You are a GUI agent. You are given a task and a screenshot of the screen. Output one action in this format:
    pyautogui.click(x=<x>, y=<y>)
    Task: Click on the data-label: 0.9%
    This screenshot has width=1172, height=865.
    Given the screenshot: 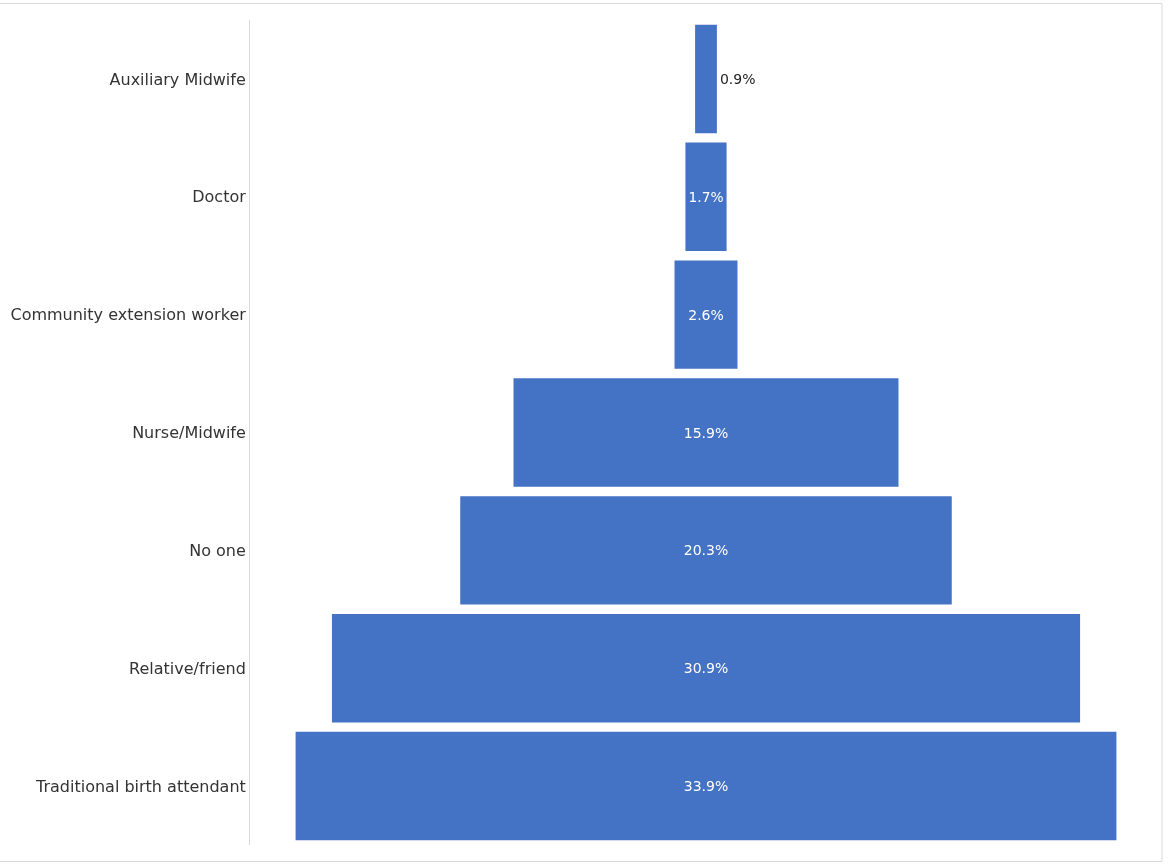 What is the action you would take?
    pyautogui.click(x=737, y=78)
    